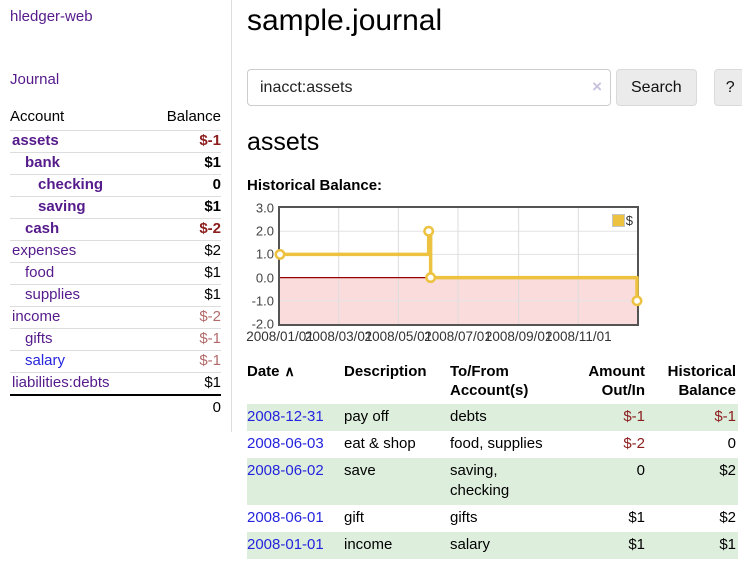 Image resolution: width=742 pixels, height=582 pixels. Describe the element at coordinates (45, 360) in the screenshot. I see `sidebar-item-salary: salary` at that location.